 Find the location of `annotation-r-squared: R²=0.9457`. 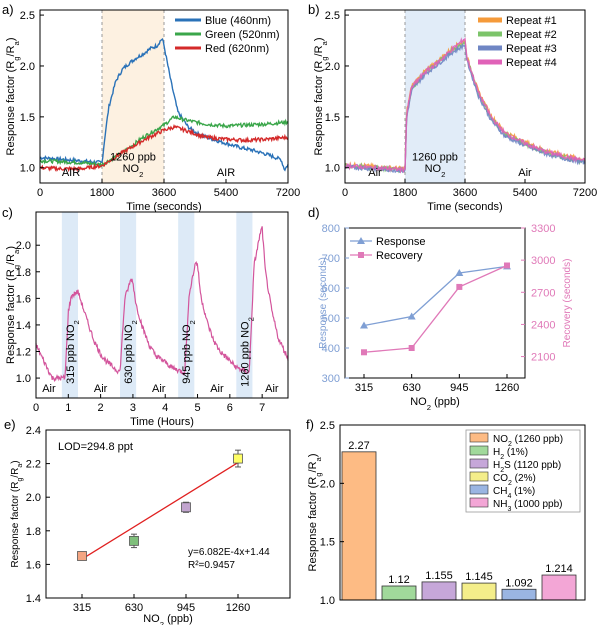

annotation-r-squared: R²=0.9457 is located at coordinates (211, 565).